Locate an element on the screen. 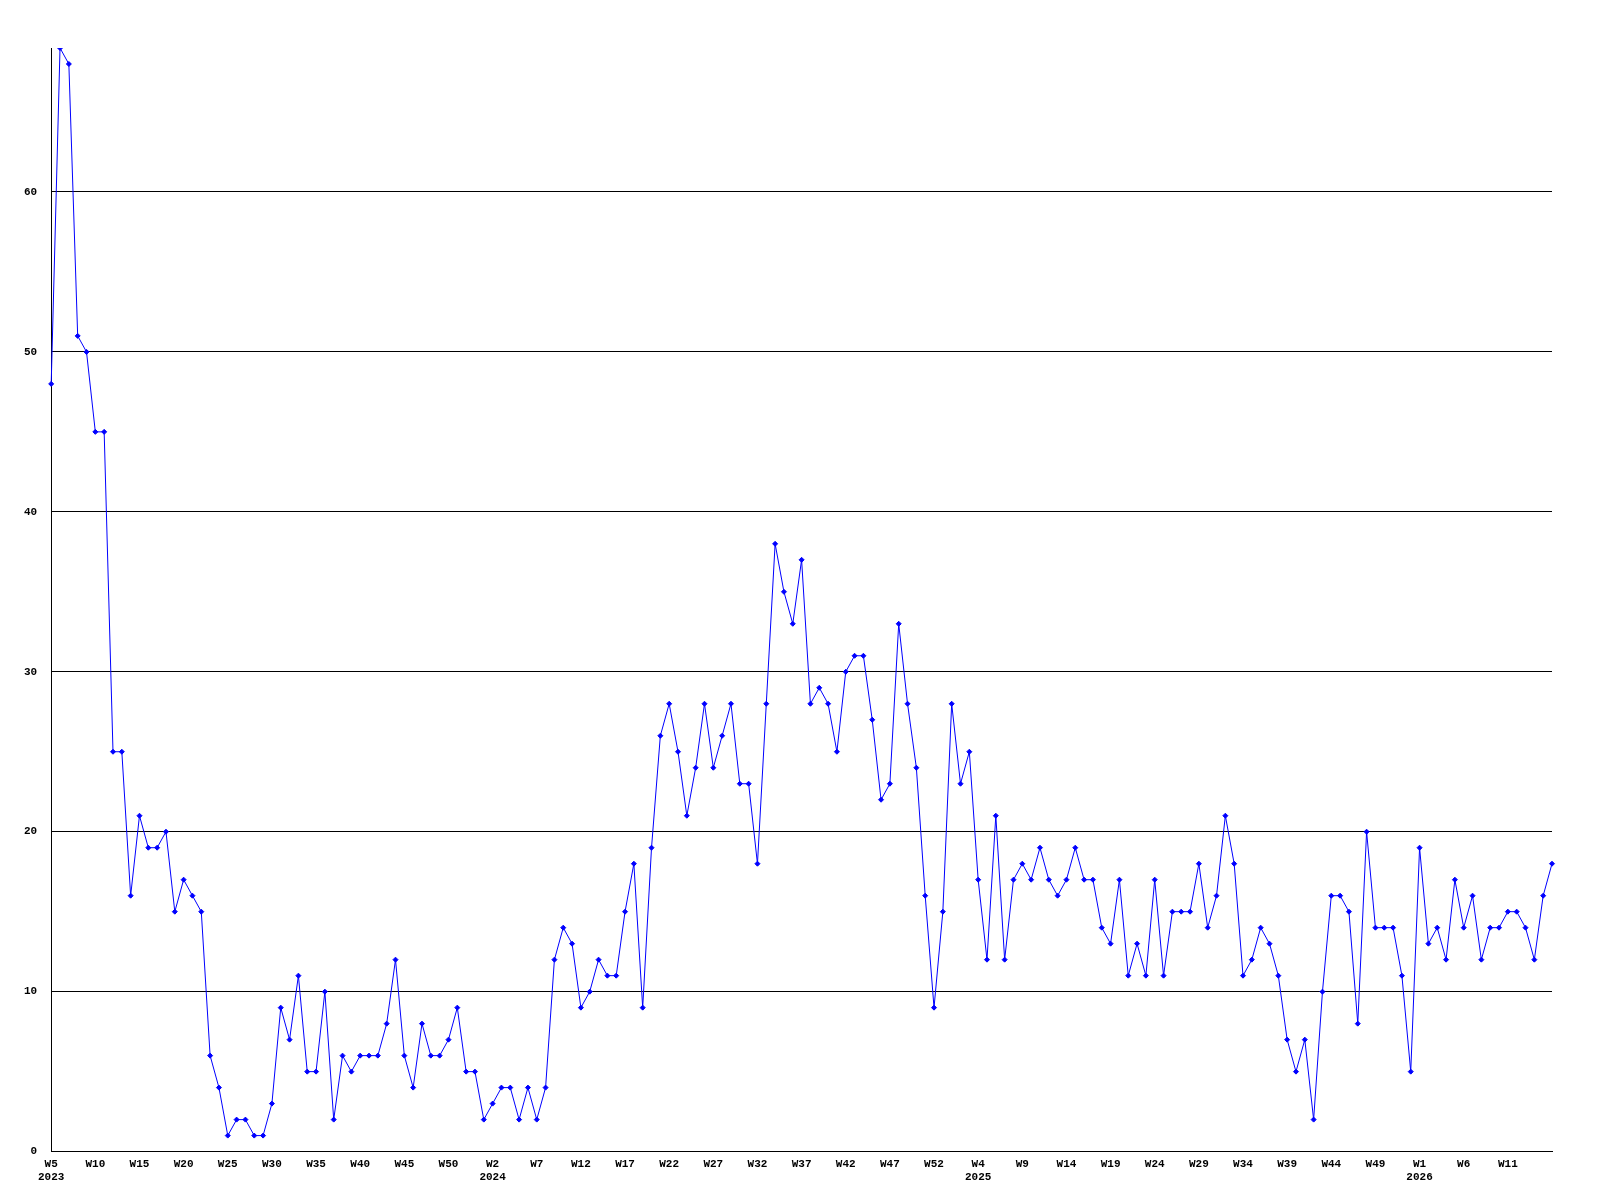 The width and height of the screenshot is (1600, 1200). x-tick-label: W9 is located at coordinates (1022, 1163).